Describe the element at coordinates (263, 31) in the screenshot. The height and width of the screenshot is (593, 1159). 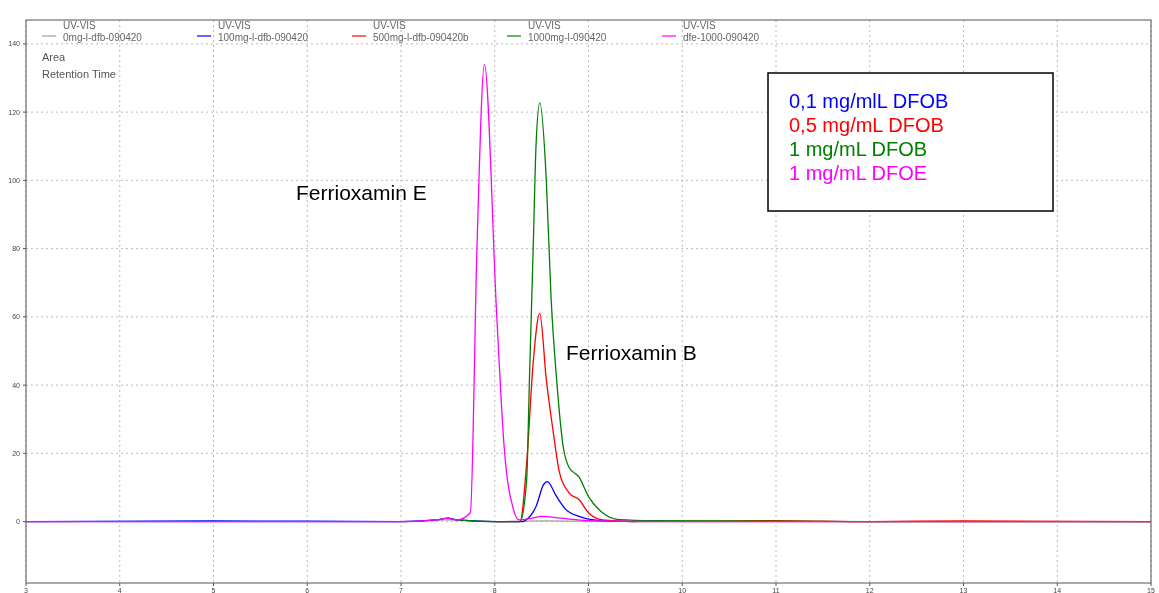
I see `legend-label: UV-VIS 100mg-l-dfb-090420` at that location.